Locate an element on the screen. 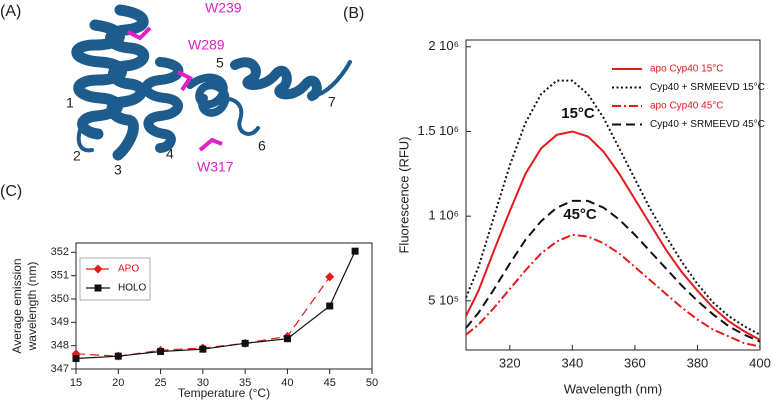 The height and width of the screenshot is (402, 780). residue-label: W317 is located at coordinates (215, 167).